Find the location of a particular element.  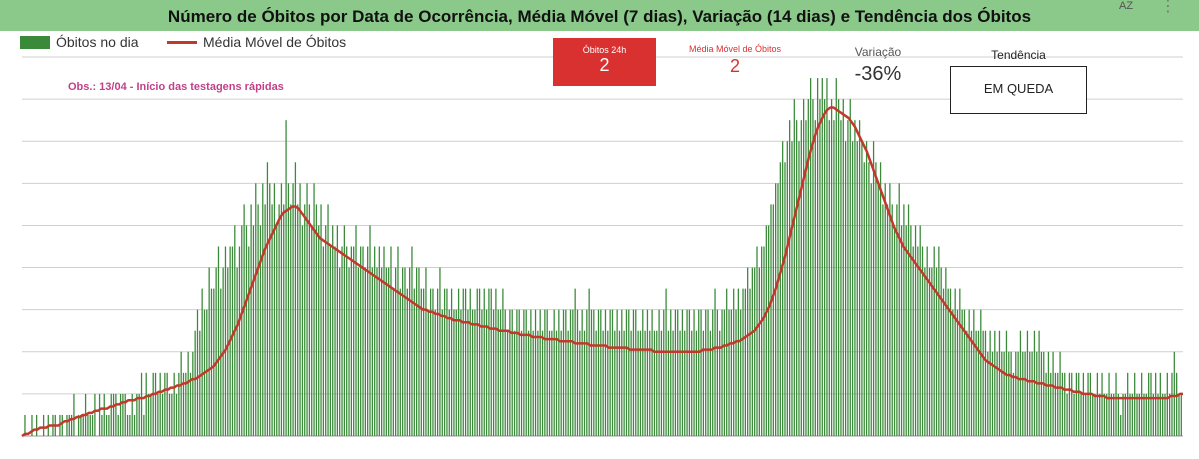

sort-icon: AZ is located at coordinates (1126, 6).